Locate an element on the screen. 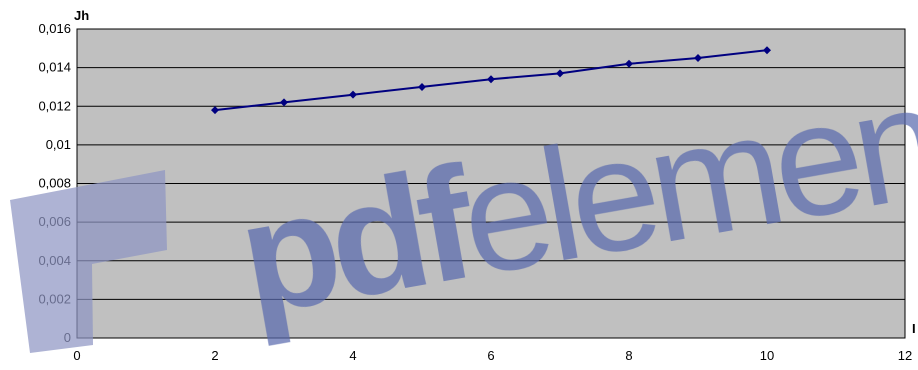 This screenshot has width=918, height=370. y-tick-label: 0,008 is located at coordinates (54, 183).